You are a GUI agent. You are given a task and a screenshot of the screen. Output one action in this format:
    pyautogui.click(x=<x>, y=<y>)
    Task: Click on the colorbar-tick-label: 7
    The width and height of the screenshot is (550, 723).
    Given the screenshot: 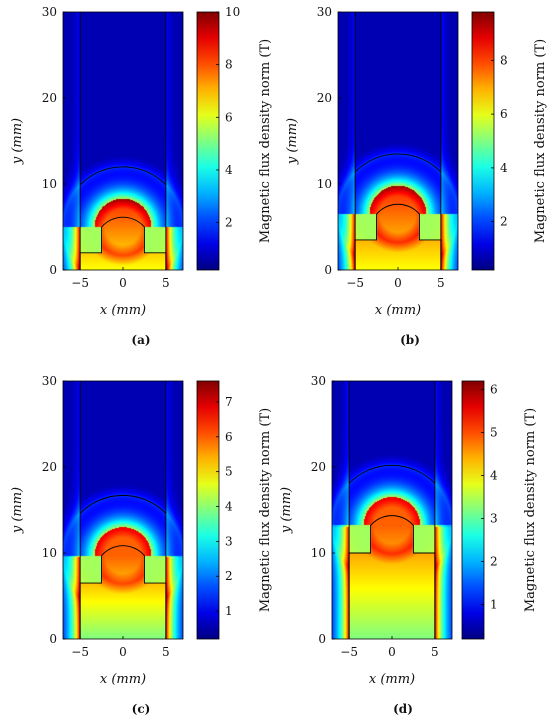 What is the action you would take?
    pyautogui.click(x=229, y=402)
    